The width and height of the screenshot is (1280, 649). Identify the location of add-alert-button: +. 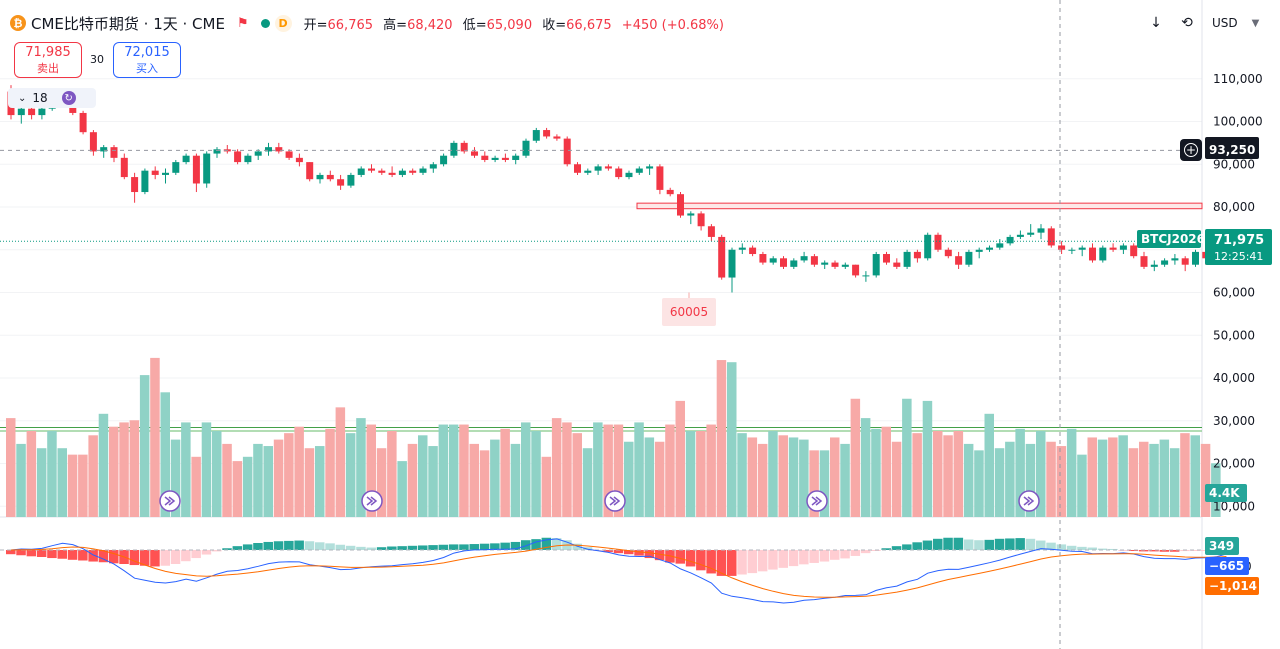
(1191, 150).